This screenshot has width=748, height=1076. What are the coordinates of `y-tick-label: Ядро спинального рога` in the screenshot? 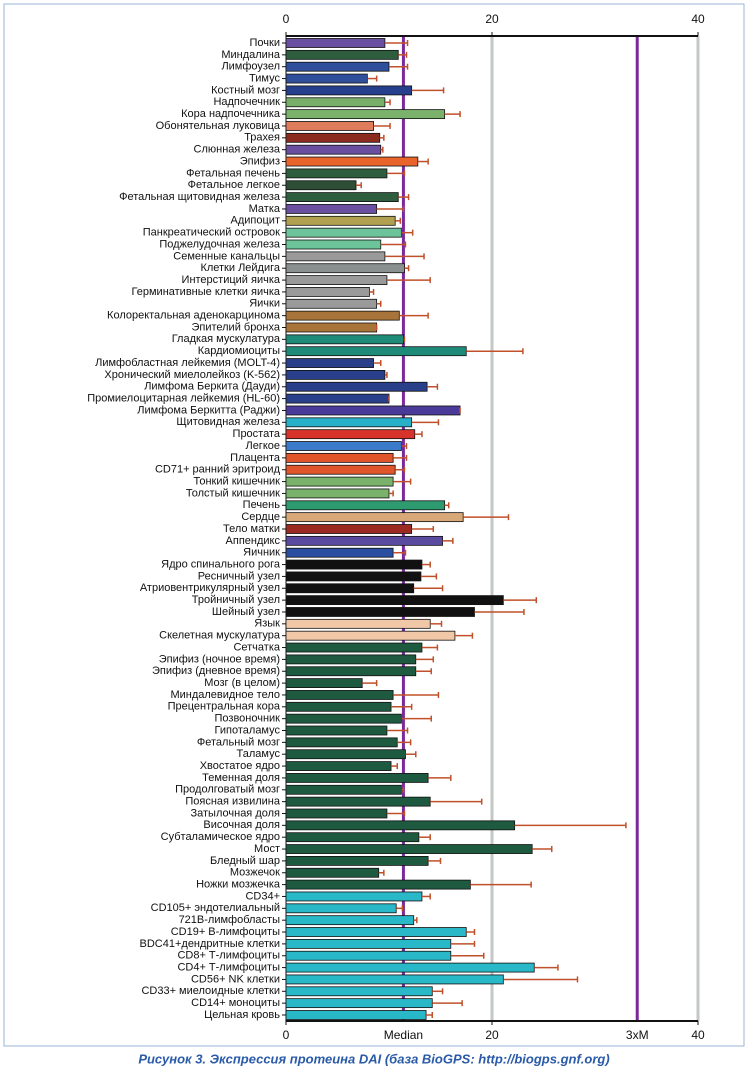 It's located at (221, 564).